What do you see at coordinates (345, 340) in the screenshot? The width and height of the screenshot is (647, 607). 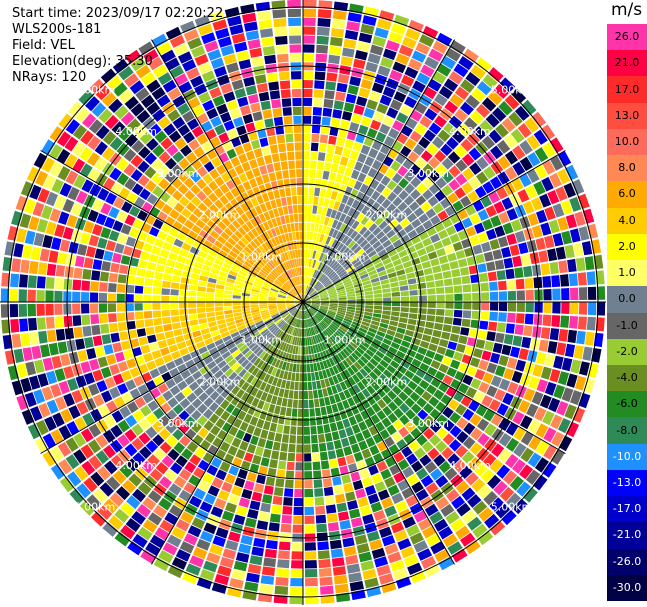 I see `range-label: 1.00km` at bounding box center [345, 340].